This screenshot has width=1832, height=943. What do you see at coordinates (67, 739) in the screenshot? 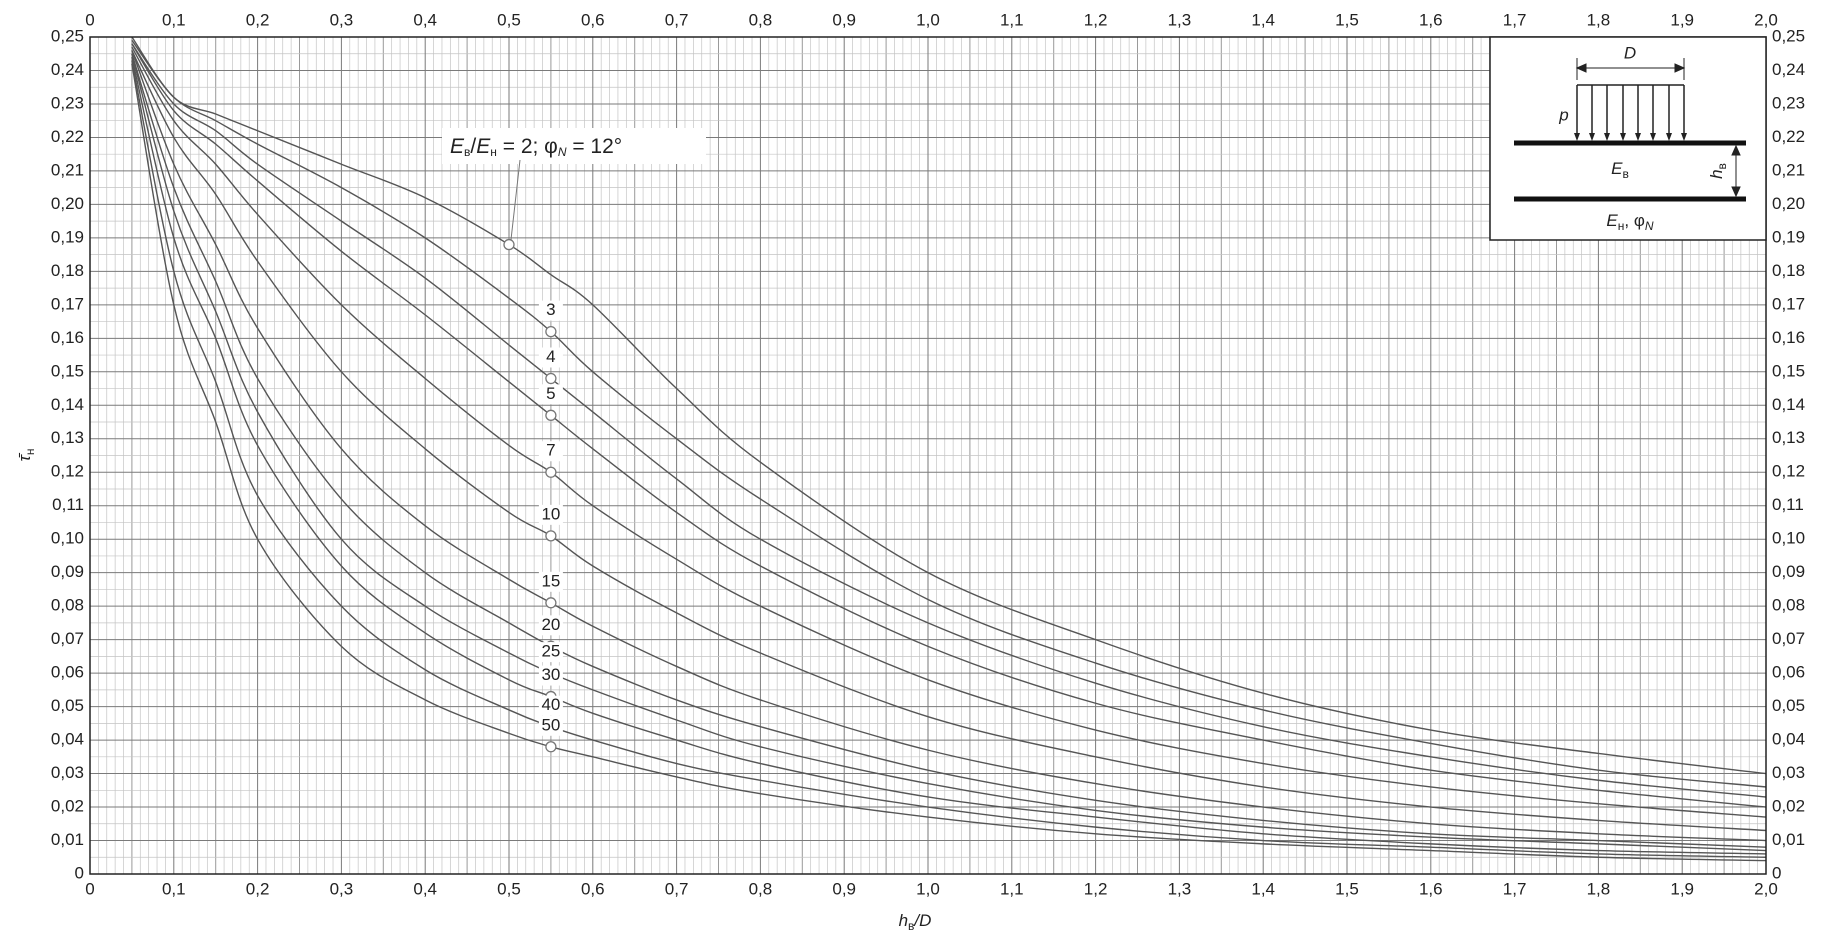
I see `y-tick-label: 0,04` at bounding box center [67, 739].